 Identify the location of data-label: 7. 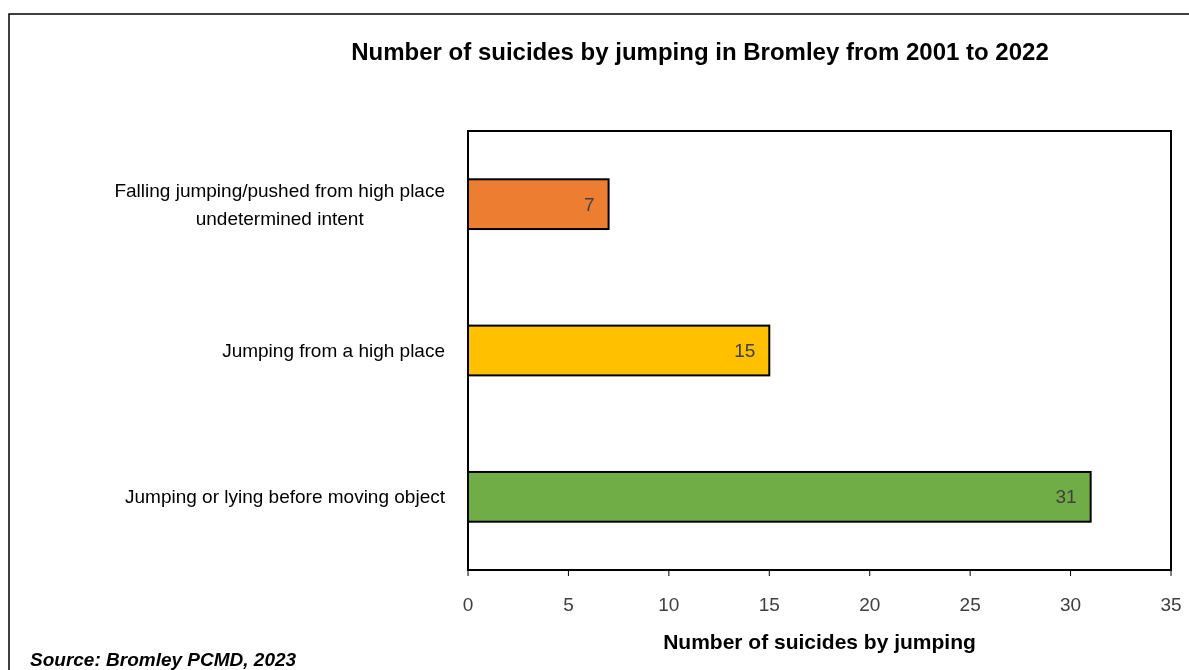
(589, 204).